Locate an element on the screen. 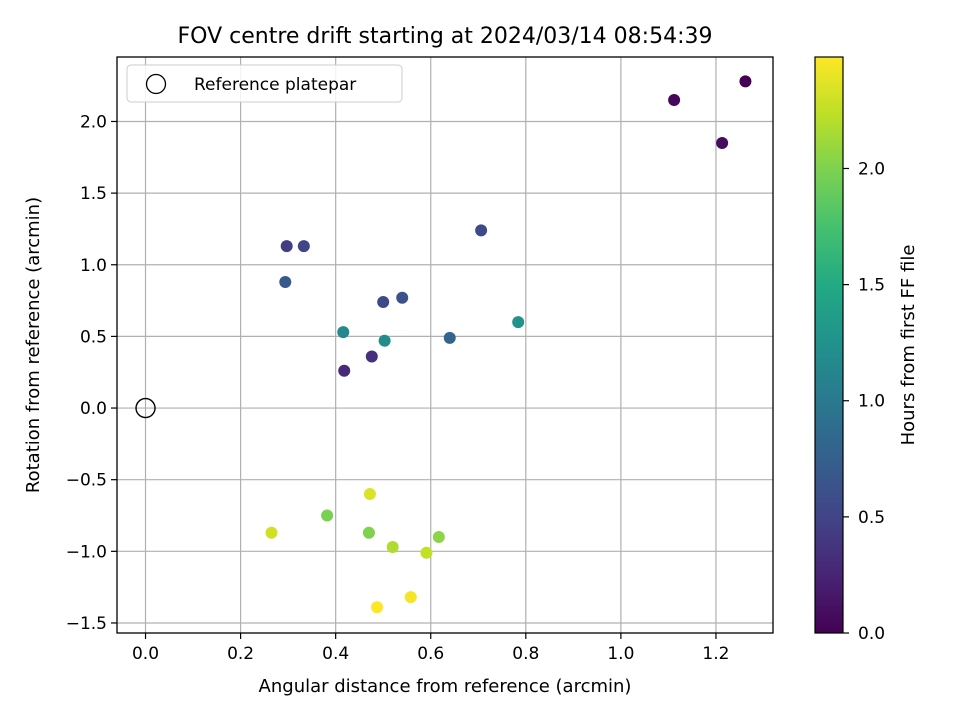  y-tick-label: 1.5 is located at coordinates (93, 194).